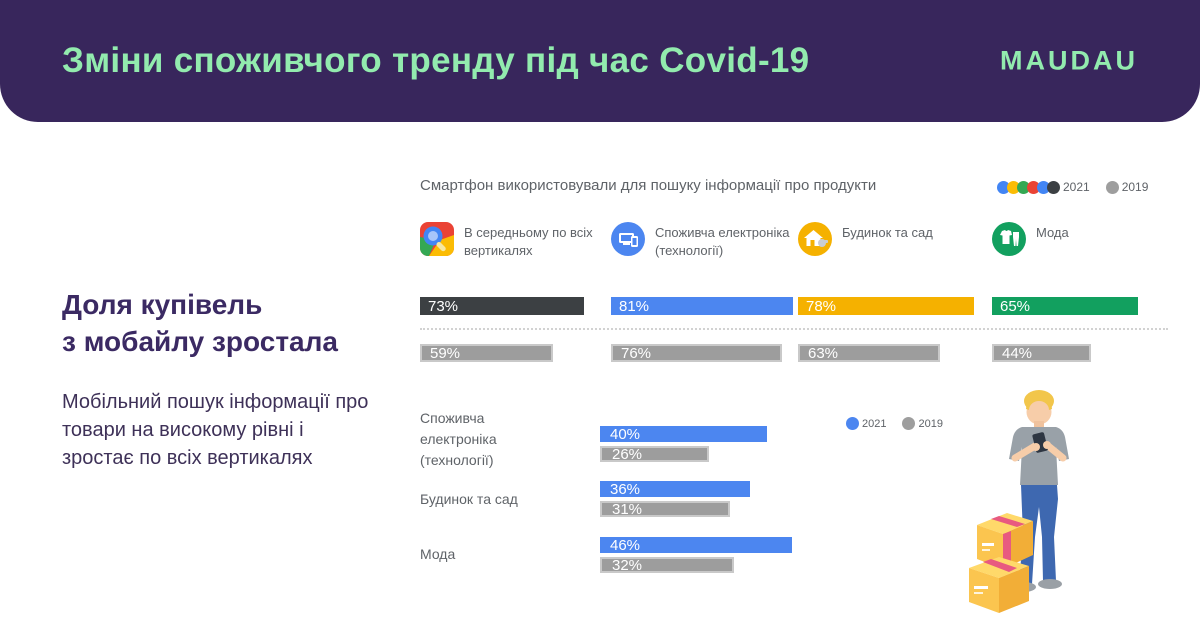  I want to click on page-title: Зміни споживчого тренду під час Covid-19, so click(436, 60).